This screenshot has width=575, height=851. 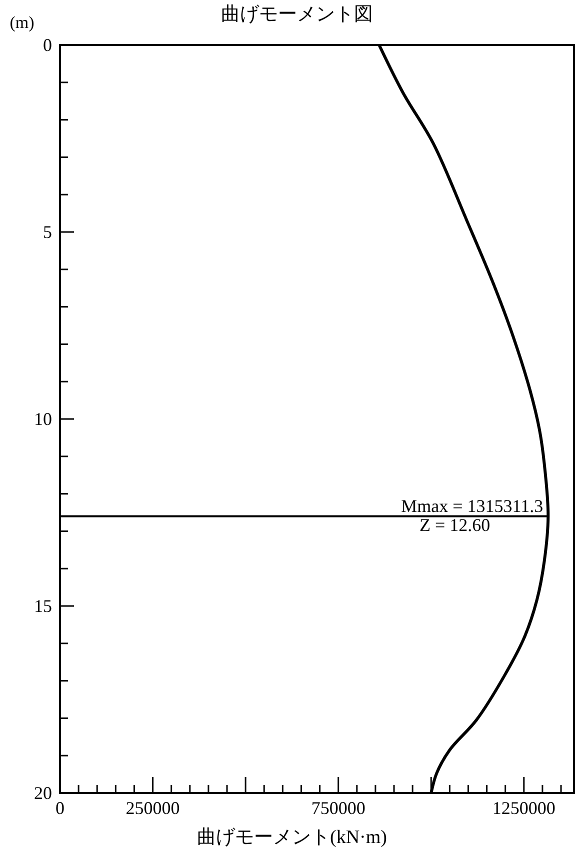 What do you see at coordinates (454, 525) in the screenshot?
I see `annotation: Z = 12.60` at bounding box center [454, 525].